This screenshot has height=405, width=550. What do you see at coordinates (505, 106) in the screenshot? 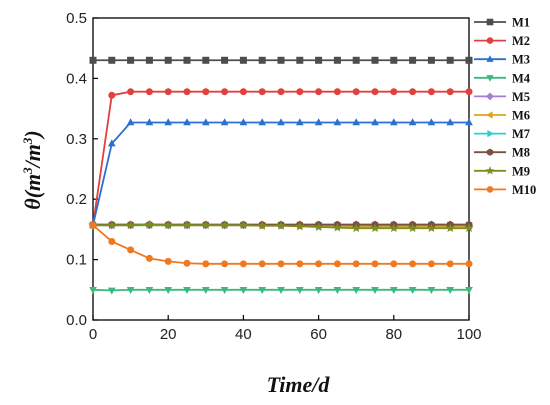
I see `legend: M1 M2 M3 M4 M5 M6 M7 M8 M9 M10` at bounding box center [505, 106].